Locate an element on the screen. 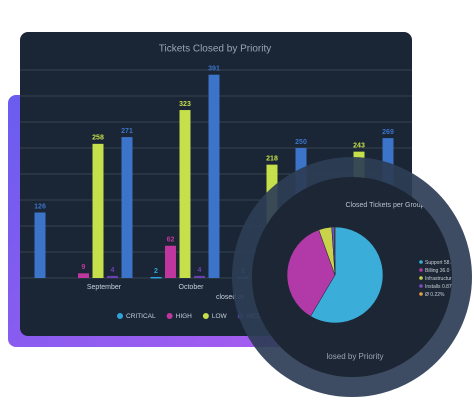 The height and width of the screenshot is (417, 474). x-axis-label: closed at is located at coordinates (230, 297).